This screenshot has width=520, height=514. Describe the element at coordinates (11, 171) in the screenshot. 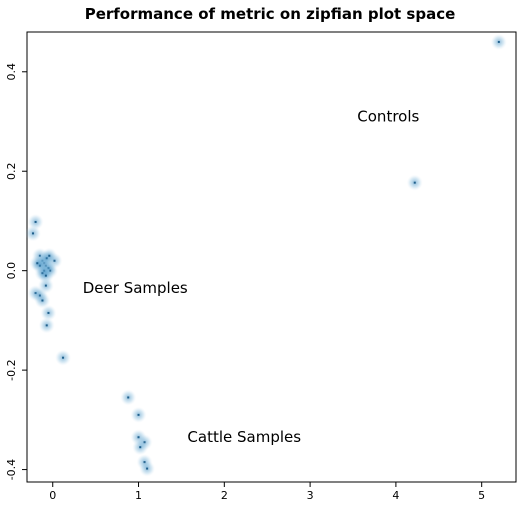

I see `y-tick-label: 0.2` at that location.